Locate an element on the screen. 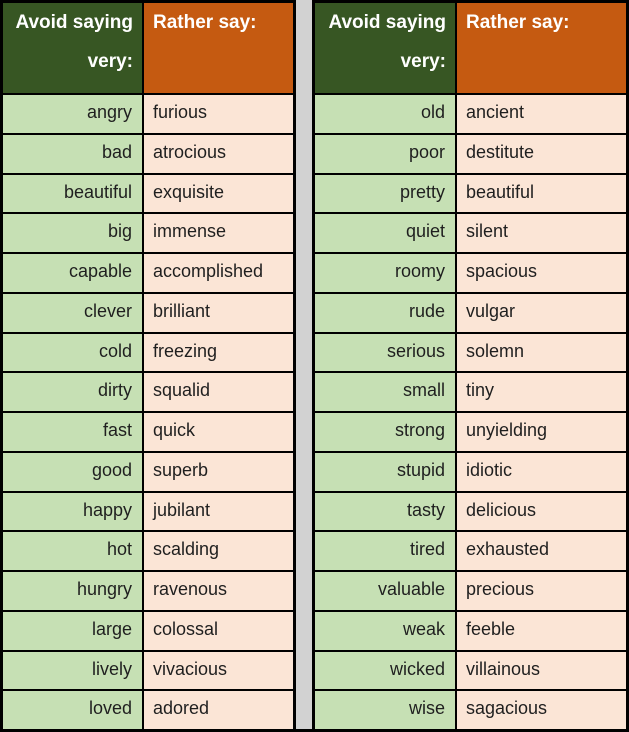 This screenshot has height=732, width=629. table-row: roomy spacious is located at coordinates (470, 272).